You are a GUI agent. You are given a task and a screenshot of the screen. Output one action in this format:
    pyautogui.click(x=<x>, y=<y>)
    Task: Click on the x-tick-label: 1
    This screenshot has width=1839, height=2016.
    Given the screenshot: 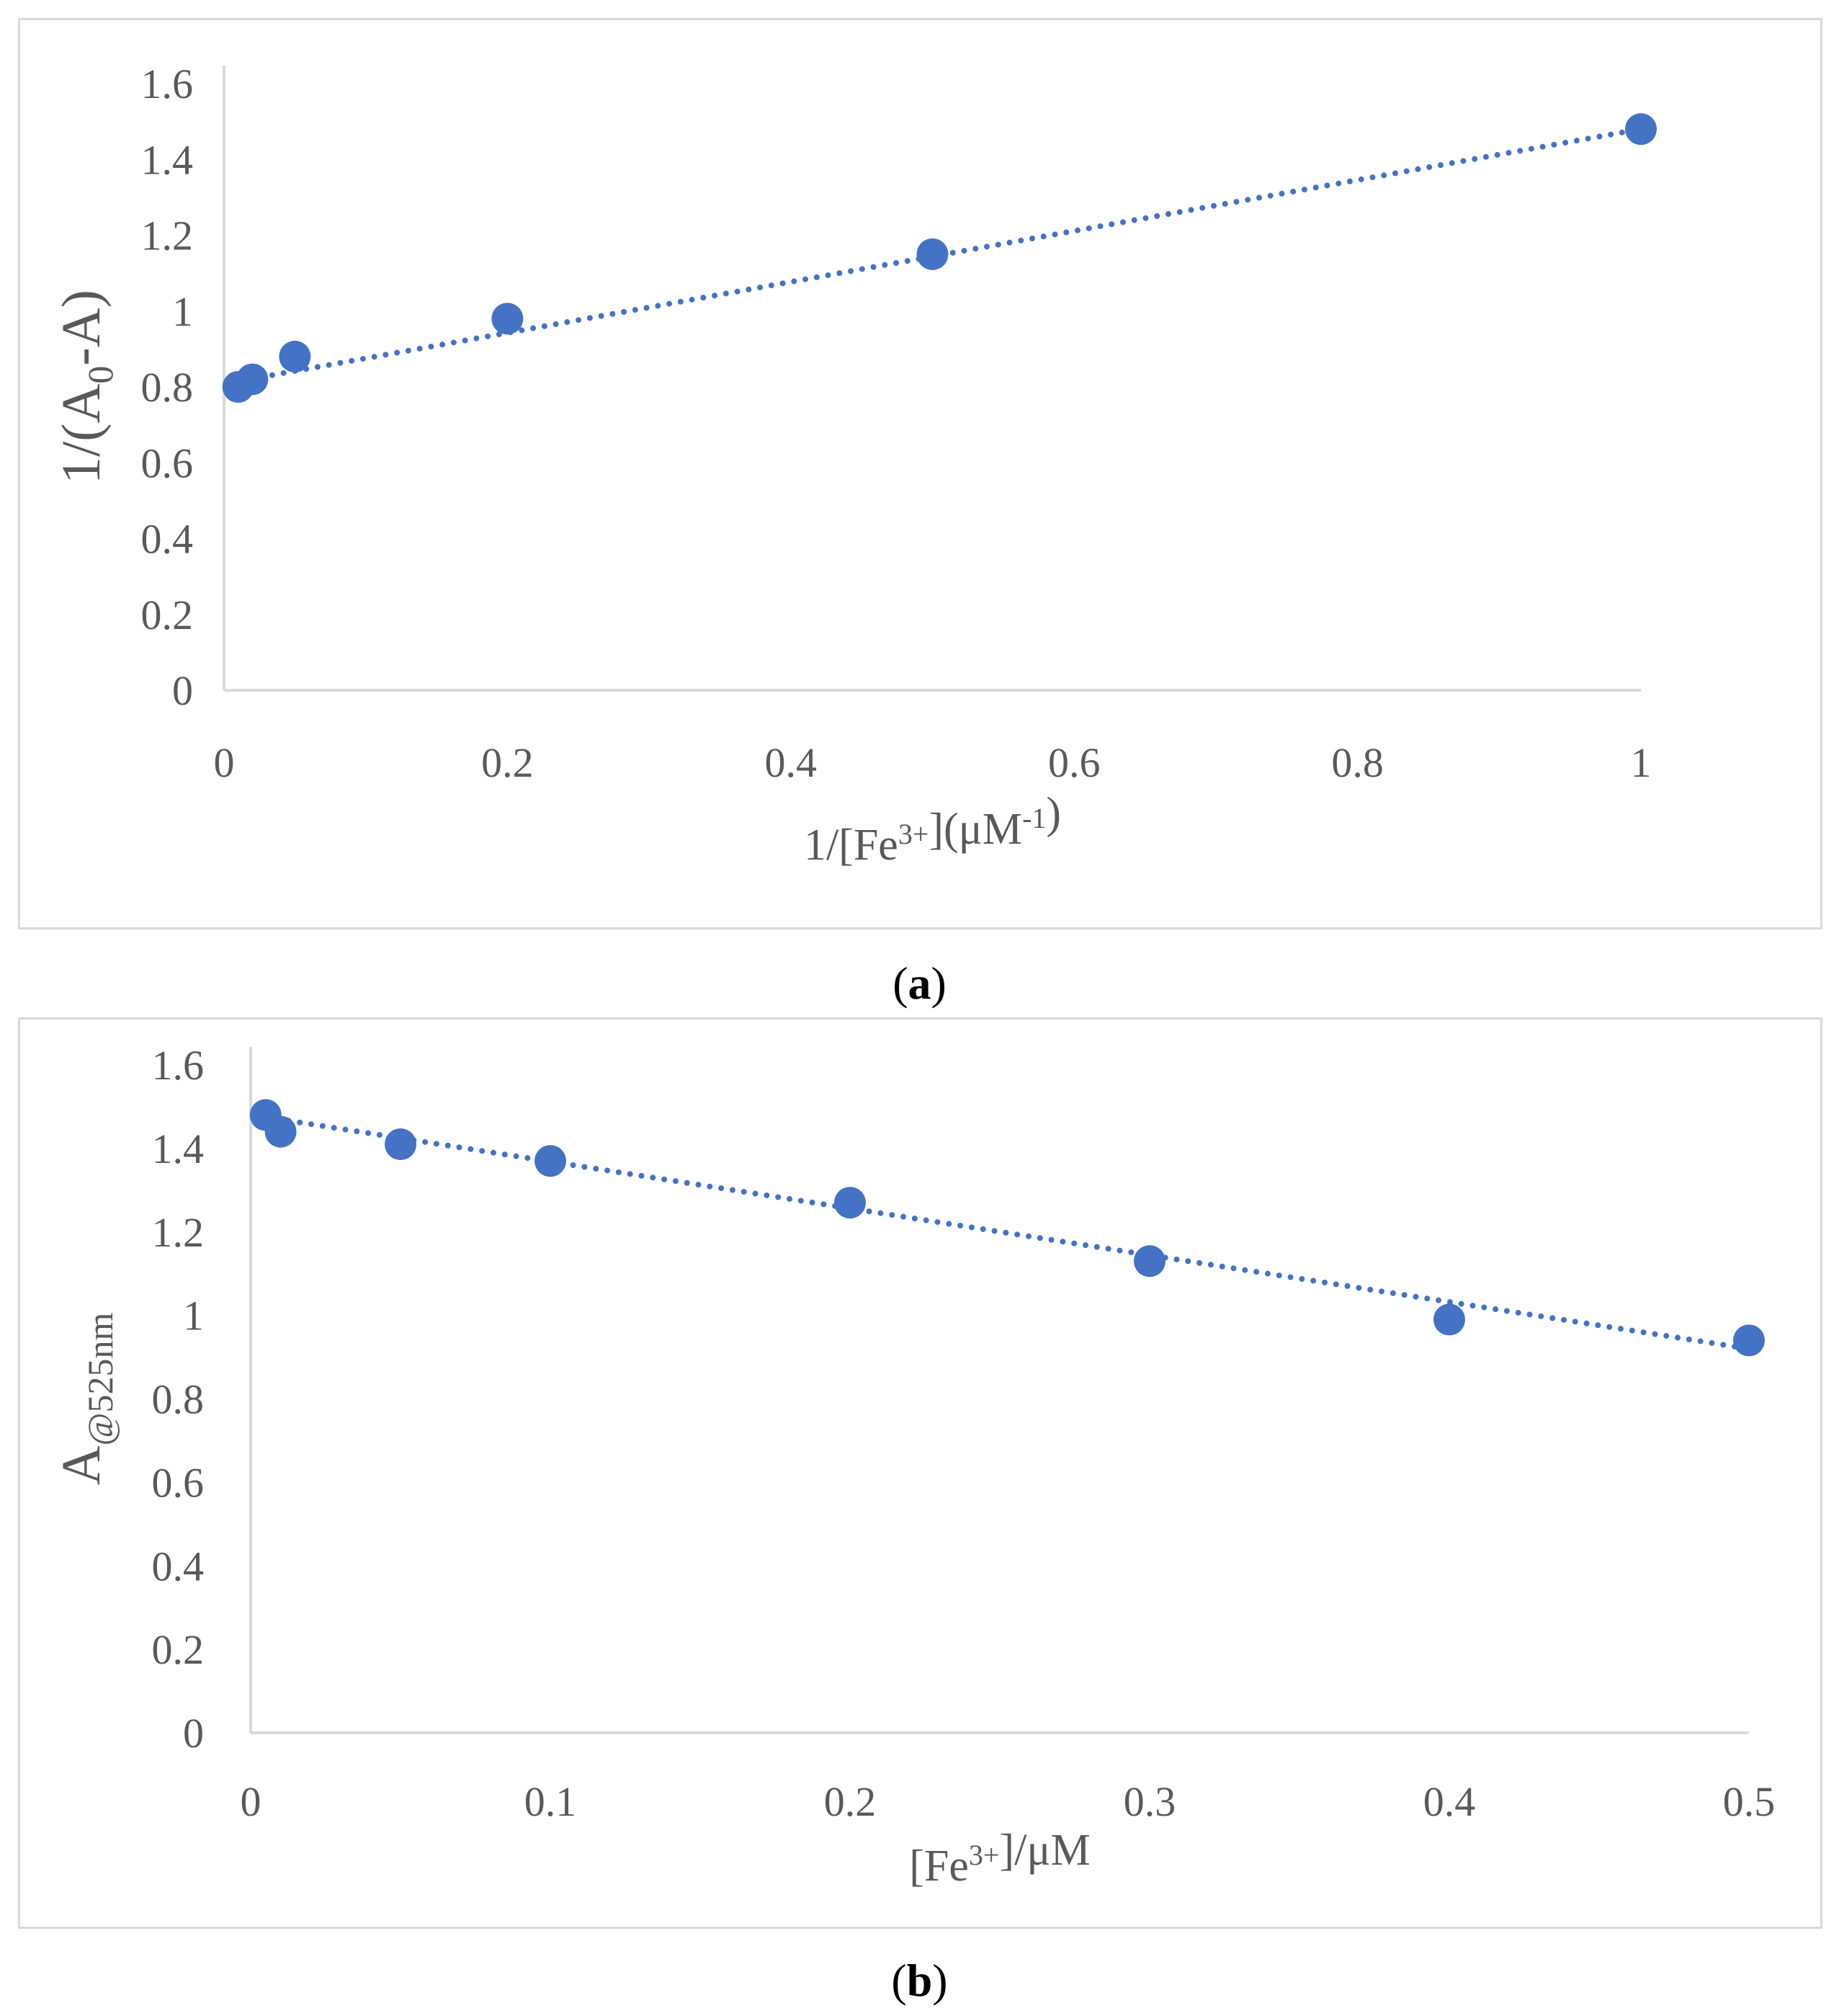 What is the action you would take?
    pyautogui.click(x=1642, y=762)
    